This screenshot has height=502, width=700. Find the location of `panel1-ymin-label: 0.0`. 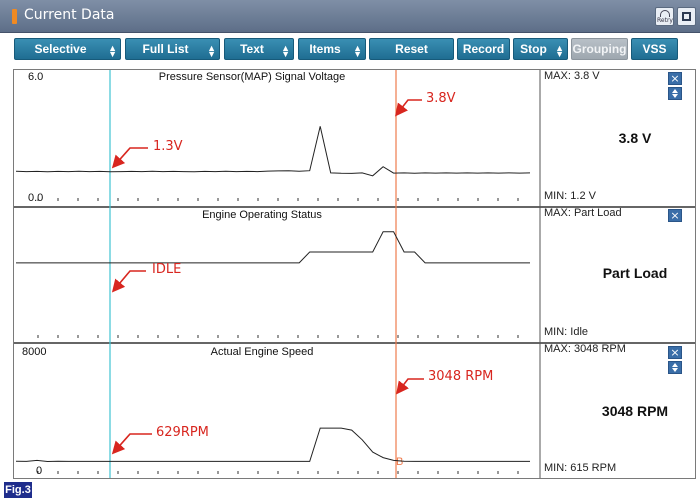

panel1-ymin-label: 0.0 is located at coordinates (35, 198).